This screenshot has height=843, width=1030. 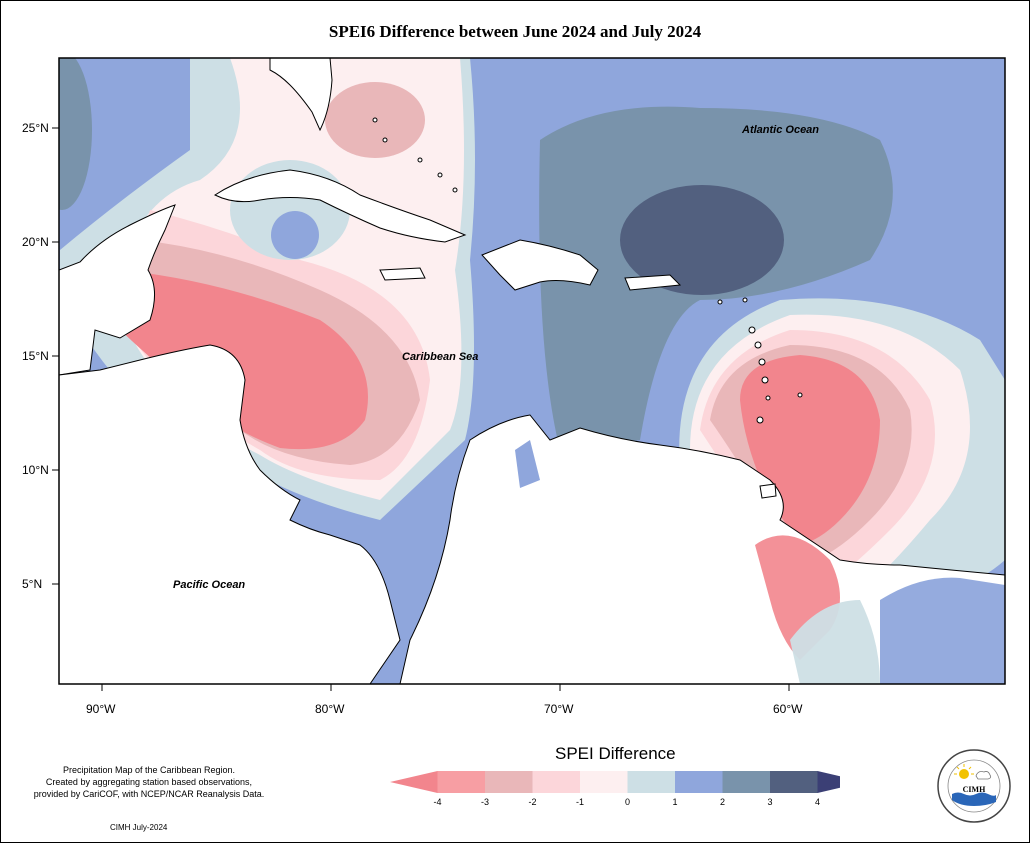 What do you see at coordinates (230, 514) in the screenshot?
I see `land-central-america` at bounding box center [230, 514].